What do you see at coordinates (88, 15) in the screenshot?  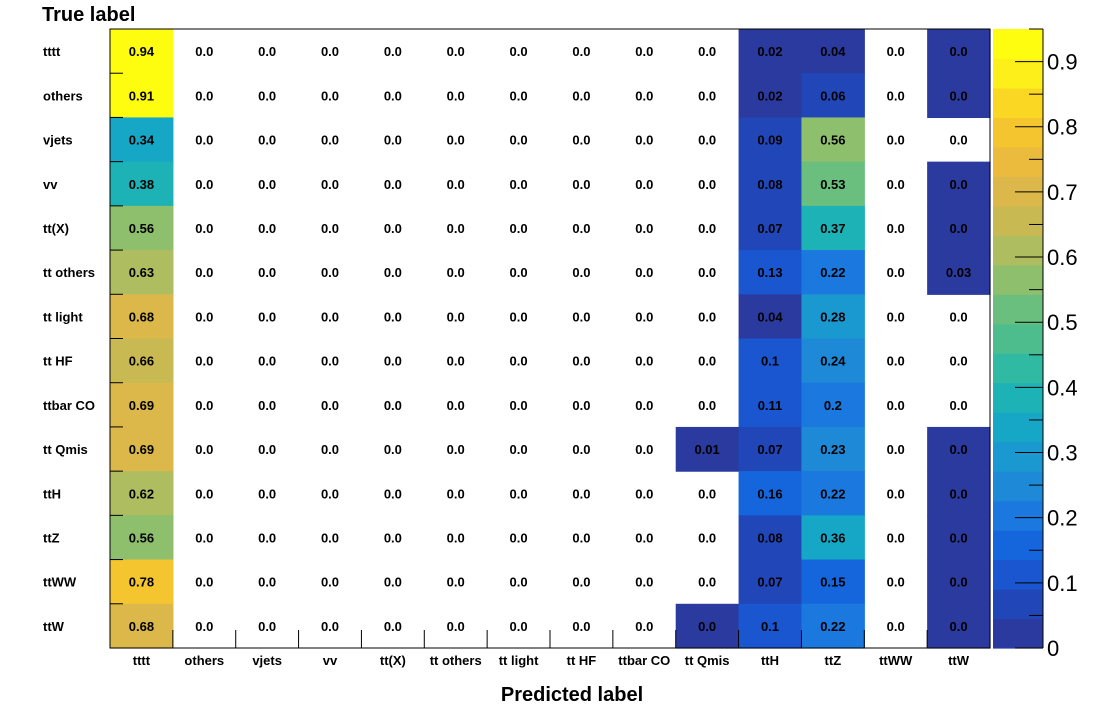 I see `y-axis-title: True label` at bounding box center [88, 15].